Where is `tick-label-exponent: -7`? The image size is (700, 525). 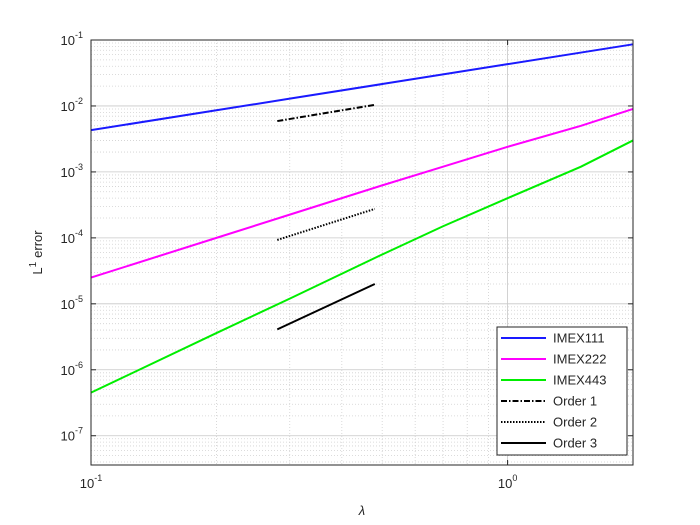 tick-label-exponent: -7 is located at coordinates (79, 431).